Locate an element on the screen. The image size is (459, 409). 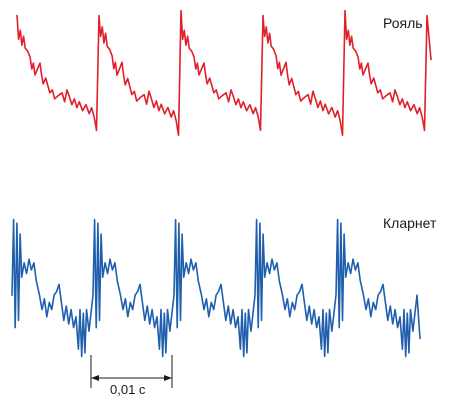
time-scale-label: 0,01 с is located at coordinates (128, 389).